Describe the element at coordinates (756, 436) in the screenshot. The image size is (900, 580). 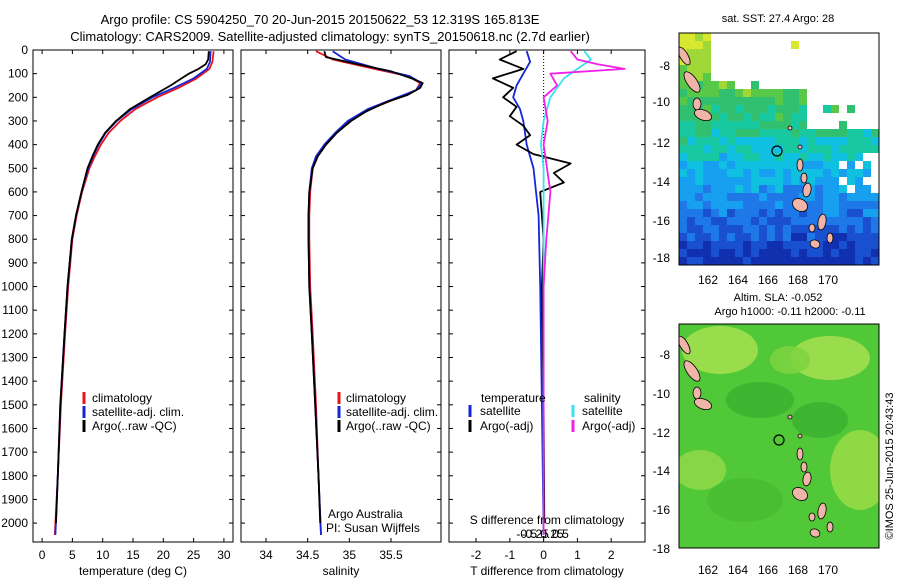
I see `sla-coastlines` at that location.